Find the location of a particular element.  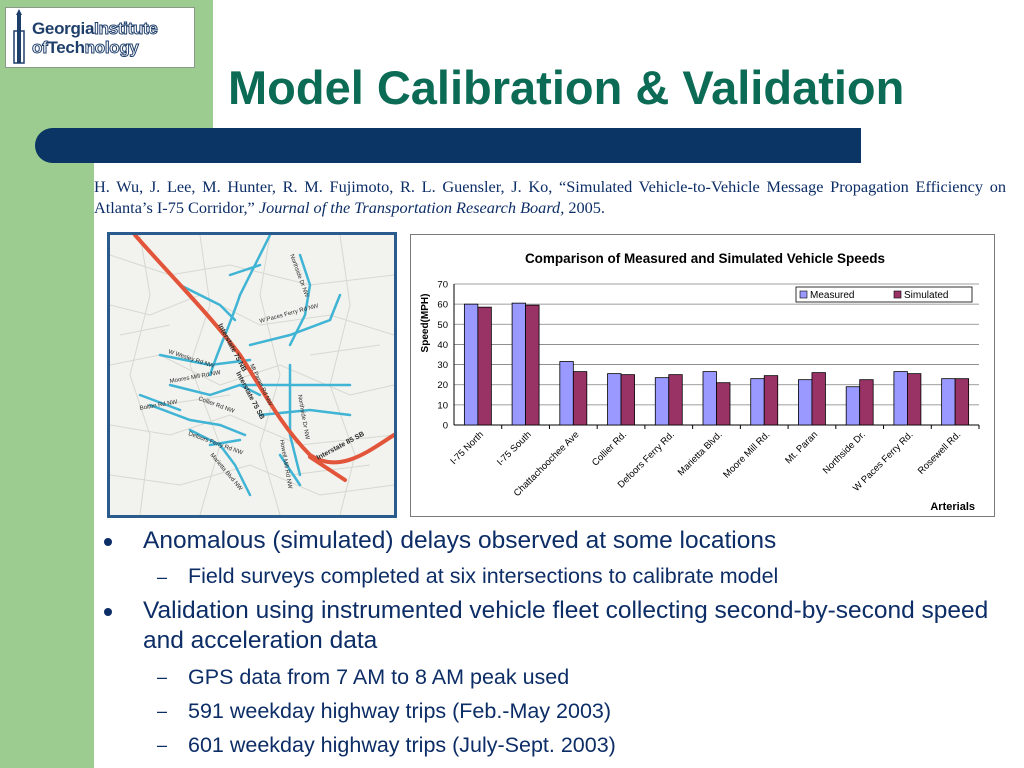

chart-y-tick-label: 0 is located at coordinates (445, 426).